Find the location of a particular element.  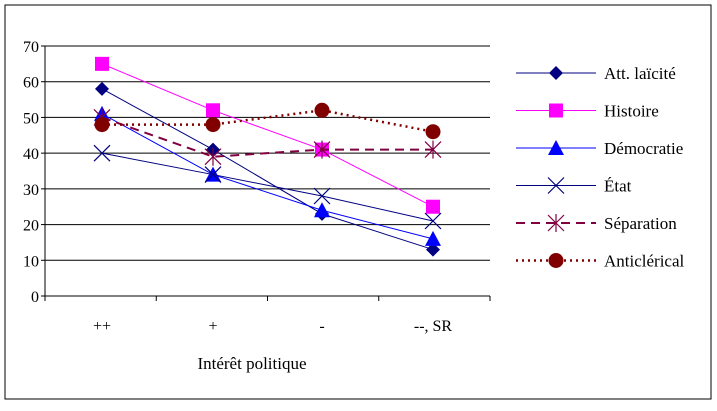

y-tick-label: 50 is located at coordinates (31, 118).